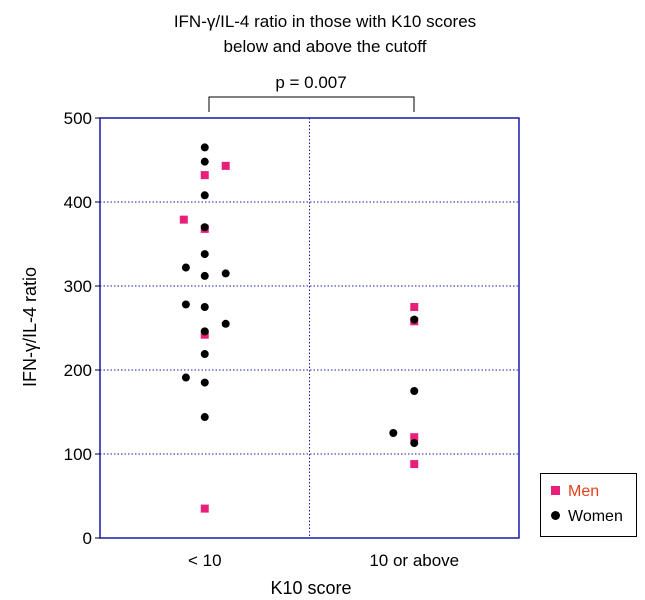  Describe the element at coordinates (555, 515) in the screenshot. I see `legend-swatch-women` at that location.